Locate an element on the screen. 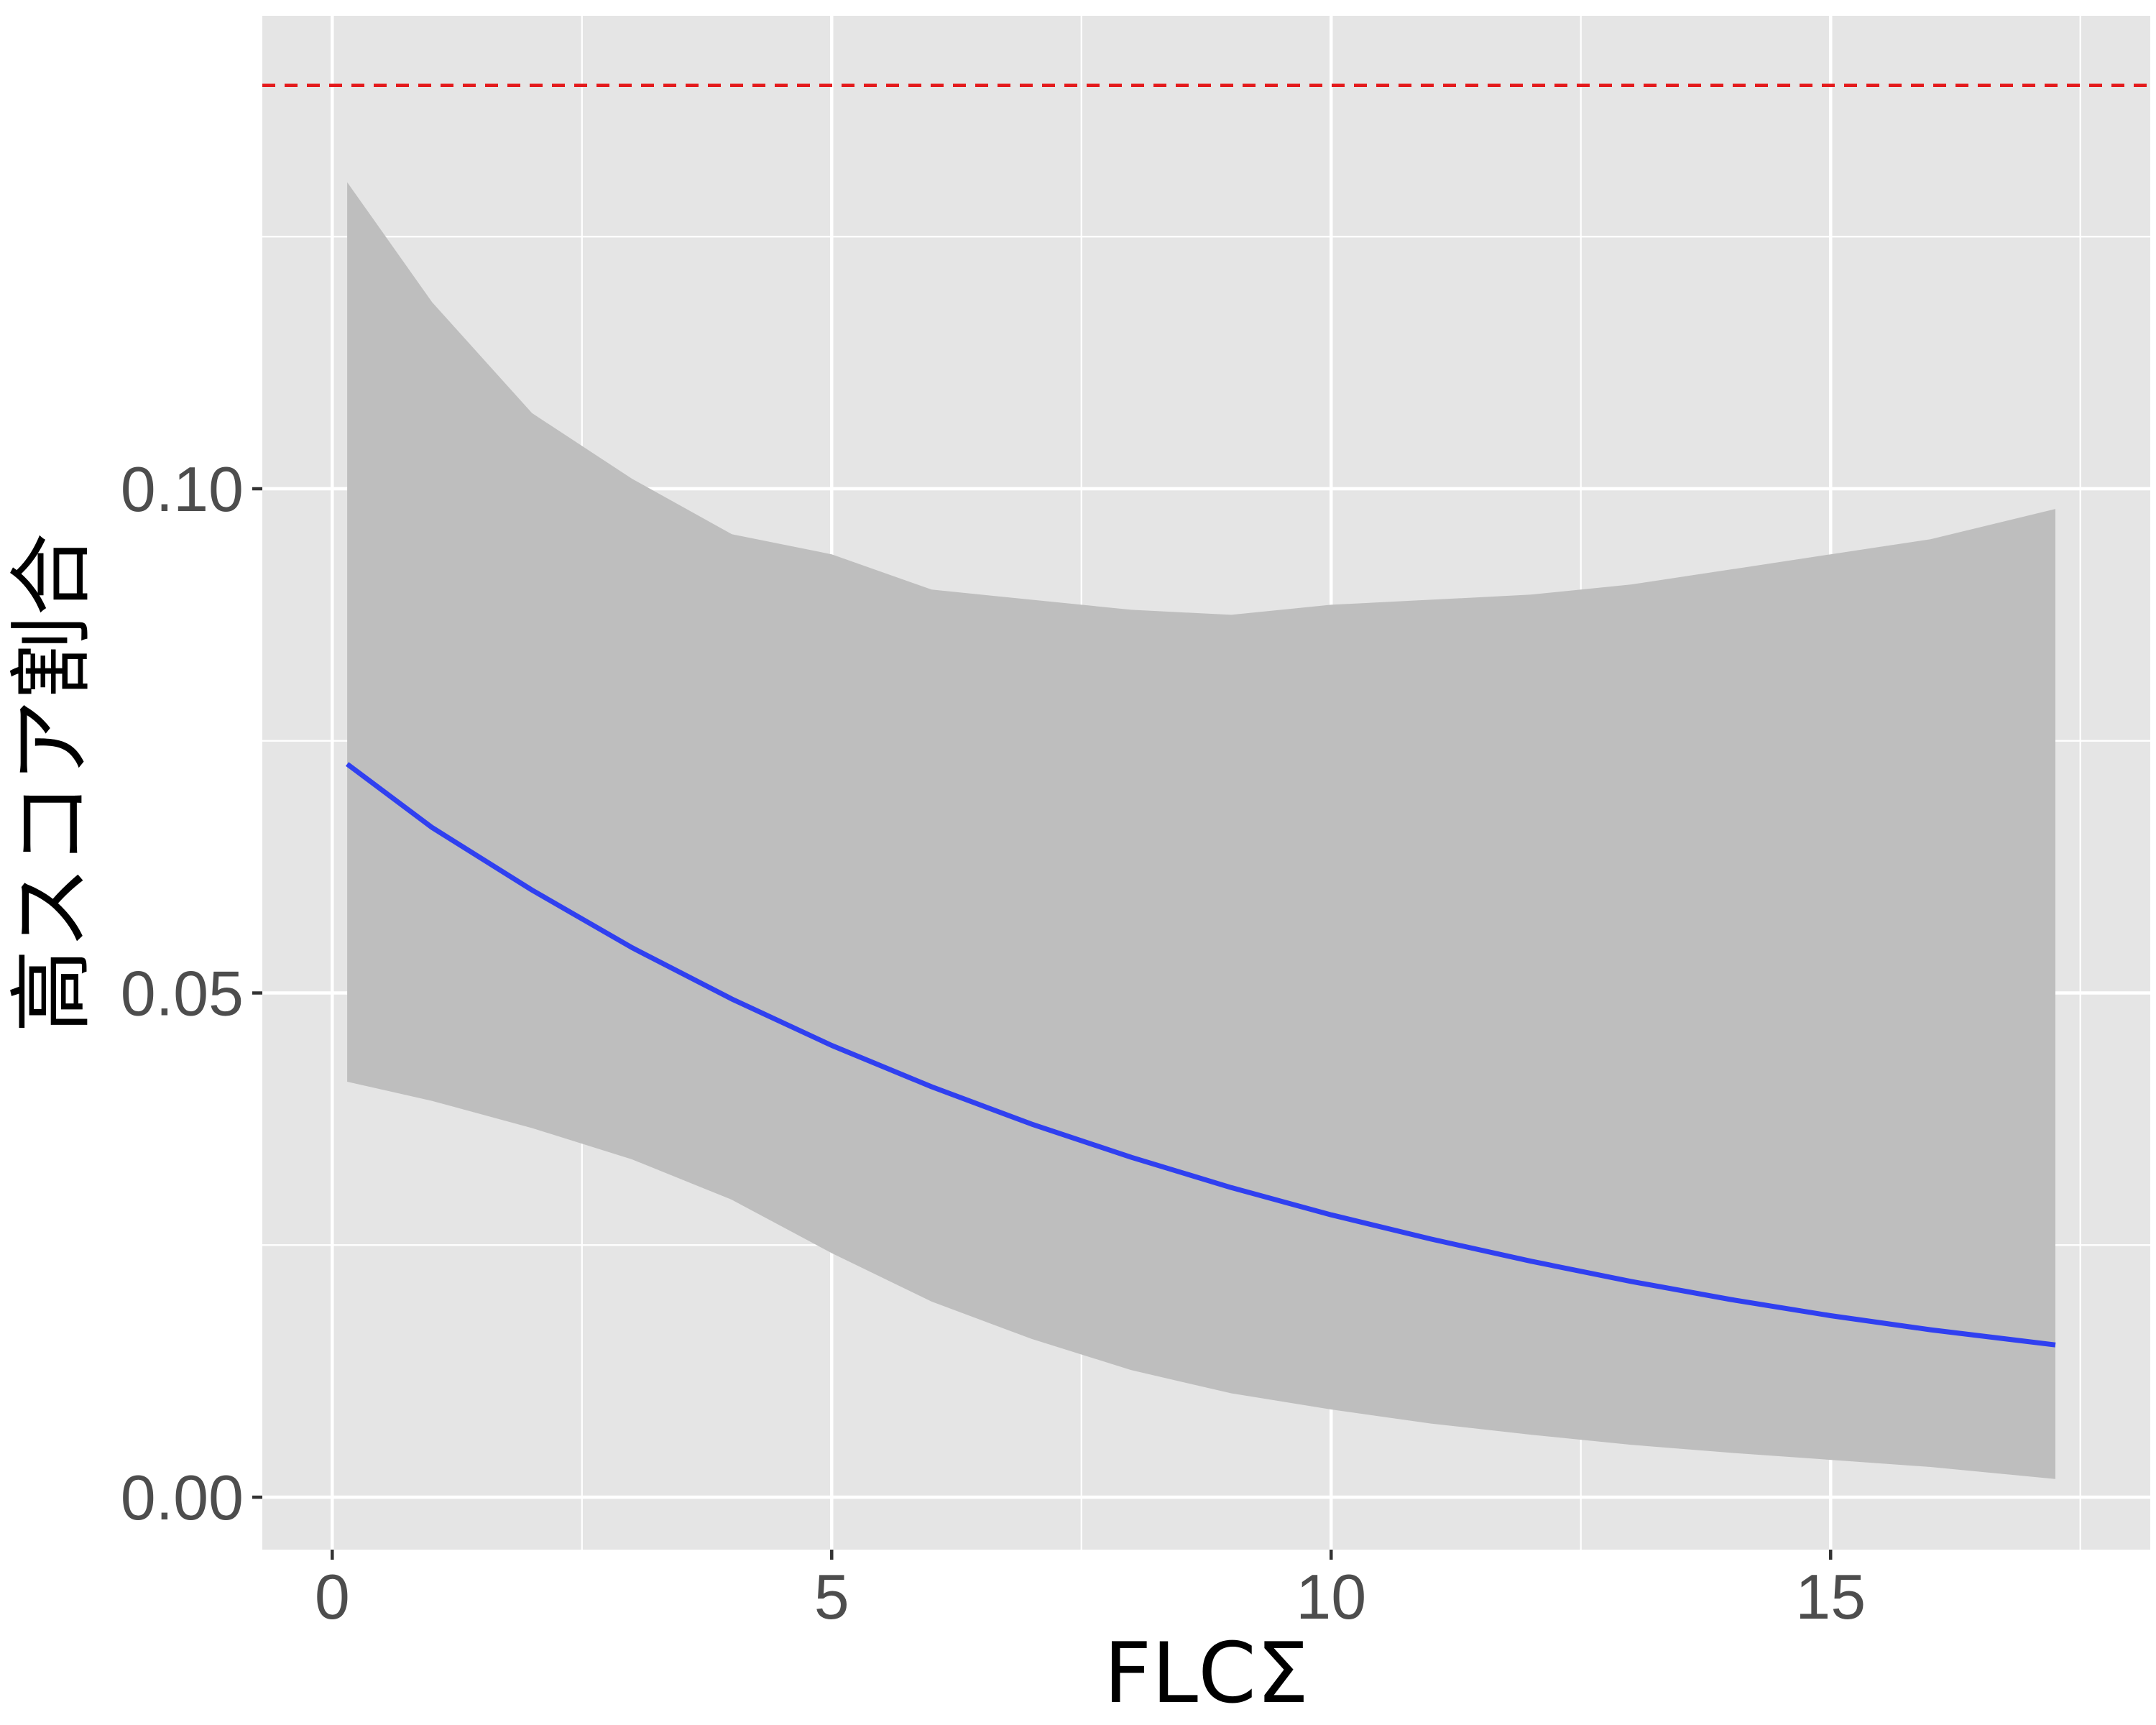  x-tick-label: 0 is located at coordinates (332, 1596).